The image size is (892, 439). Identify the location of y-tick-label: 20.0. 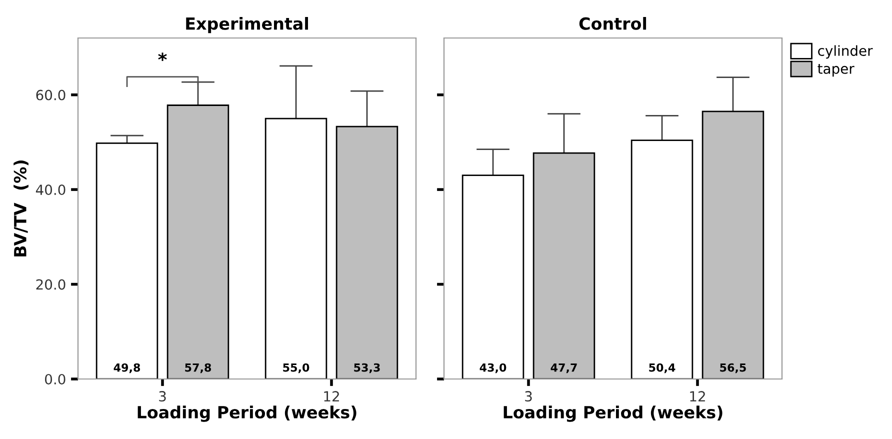
(51, 284).